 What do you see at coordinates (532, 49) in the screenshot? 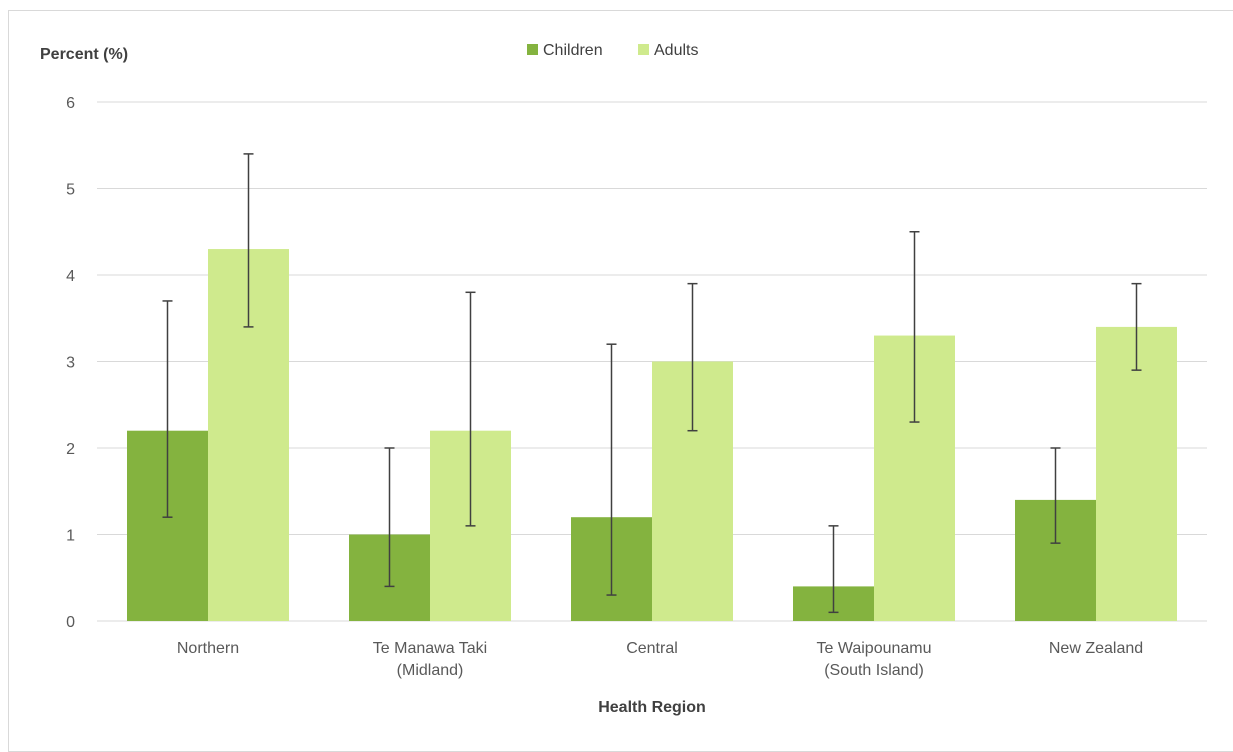
I see `legend-swatch-children` at bounding box center [532, 49].